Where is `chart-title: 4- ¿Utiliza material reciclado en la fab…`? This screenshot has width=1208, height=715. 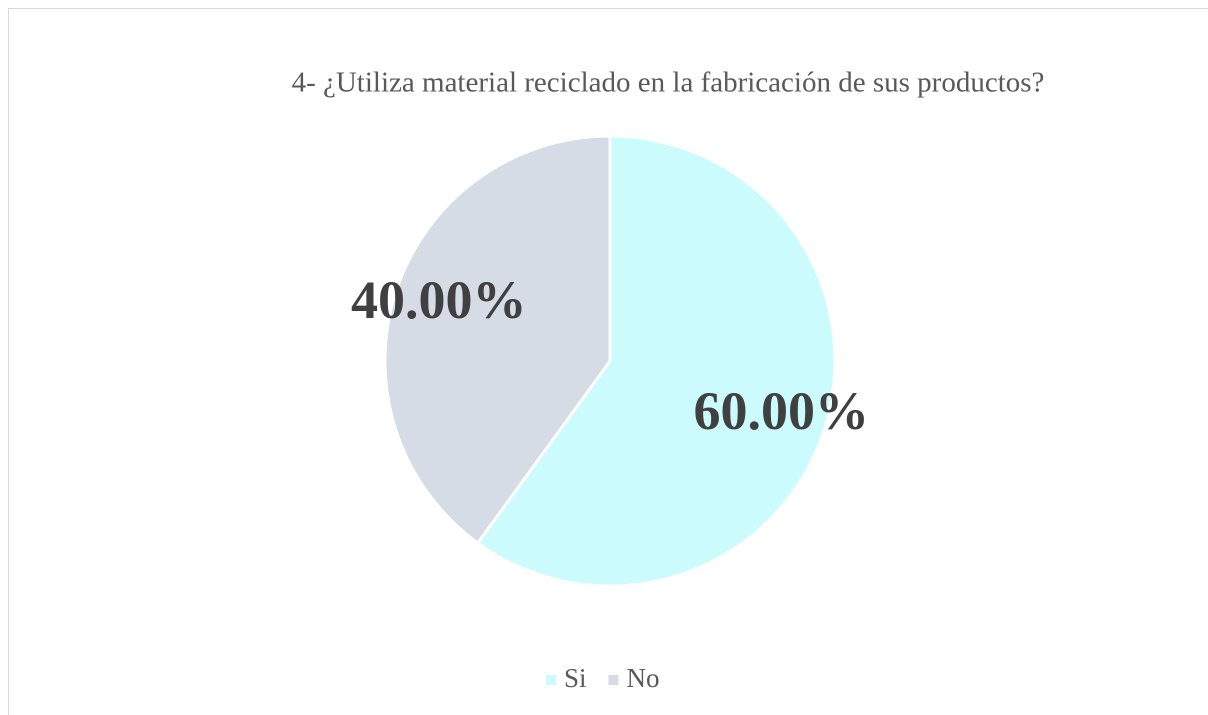
chart-title: 4- ¿Utiliza material reciclado en la fab… is located at coordinates (668, 83).